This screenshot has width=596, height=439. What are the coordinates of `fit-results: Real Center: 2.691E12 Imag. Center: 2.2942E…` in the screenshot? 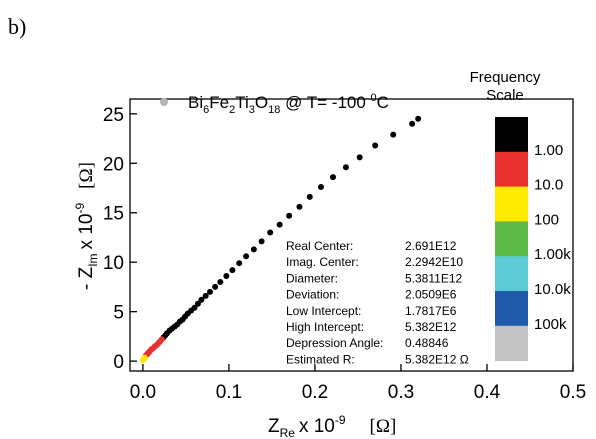 It's located at (377, 302).